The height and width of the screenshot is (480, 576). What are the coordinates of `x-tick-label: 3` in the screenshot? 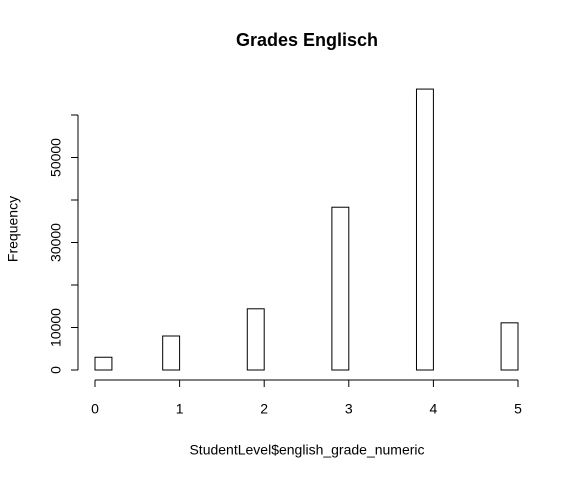 It's located at (349, 409).